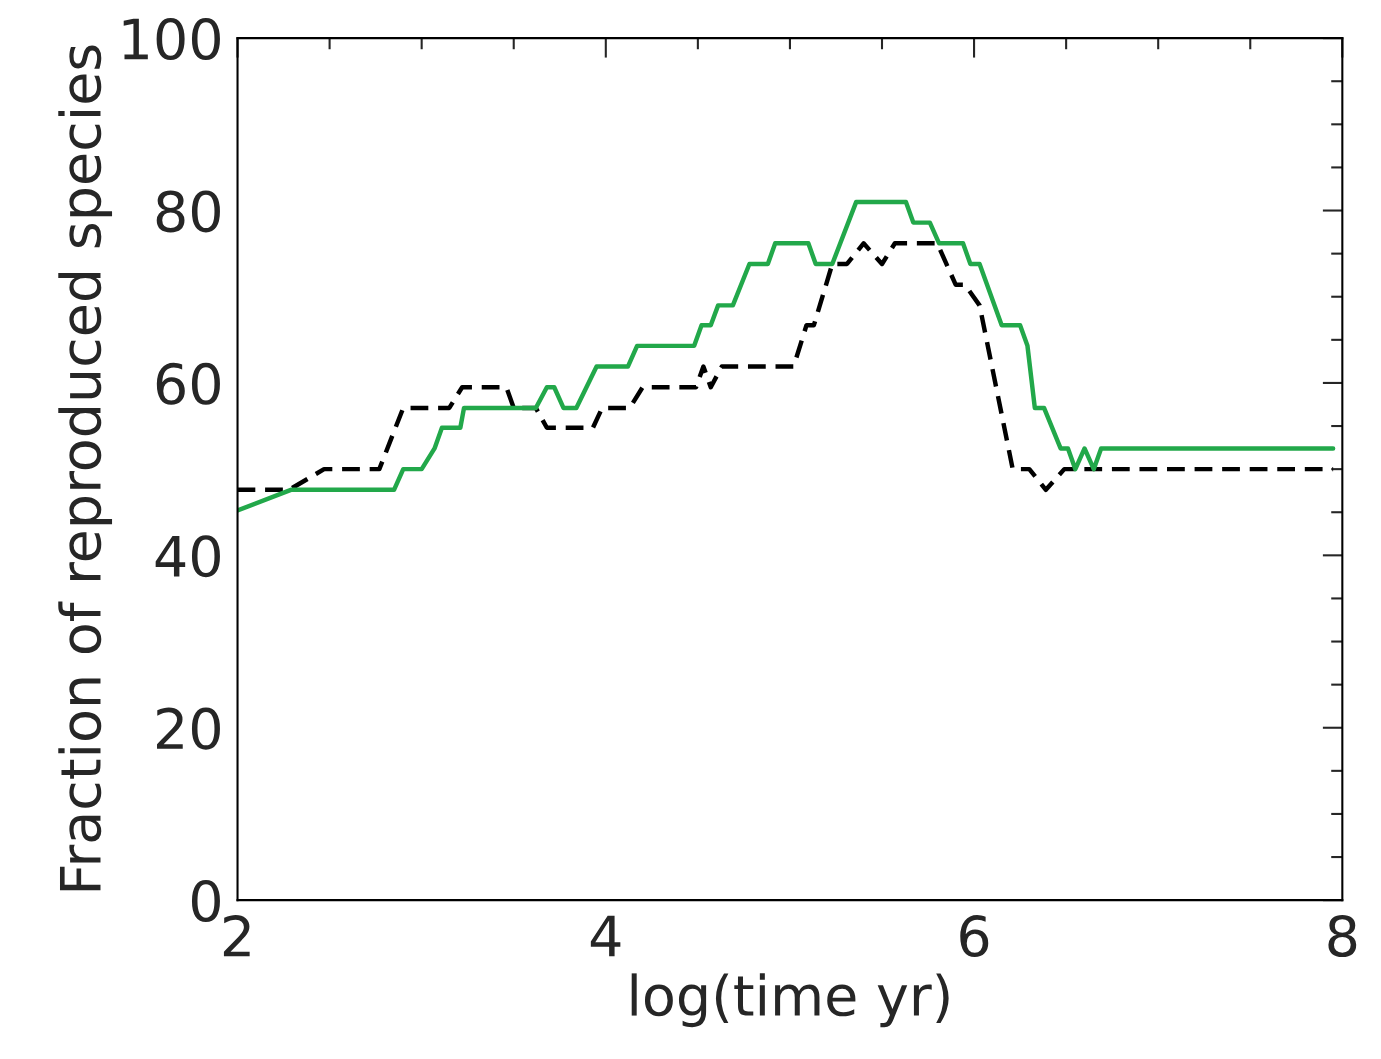 The width and height of the screenshot is (1381, 1059). What do you see at coordinates (1342, 936) in the screenshot?
I see `x-tick-label: 8` at bounding box center [1342, 936].